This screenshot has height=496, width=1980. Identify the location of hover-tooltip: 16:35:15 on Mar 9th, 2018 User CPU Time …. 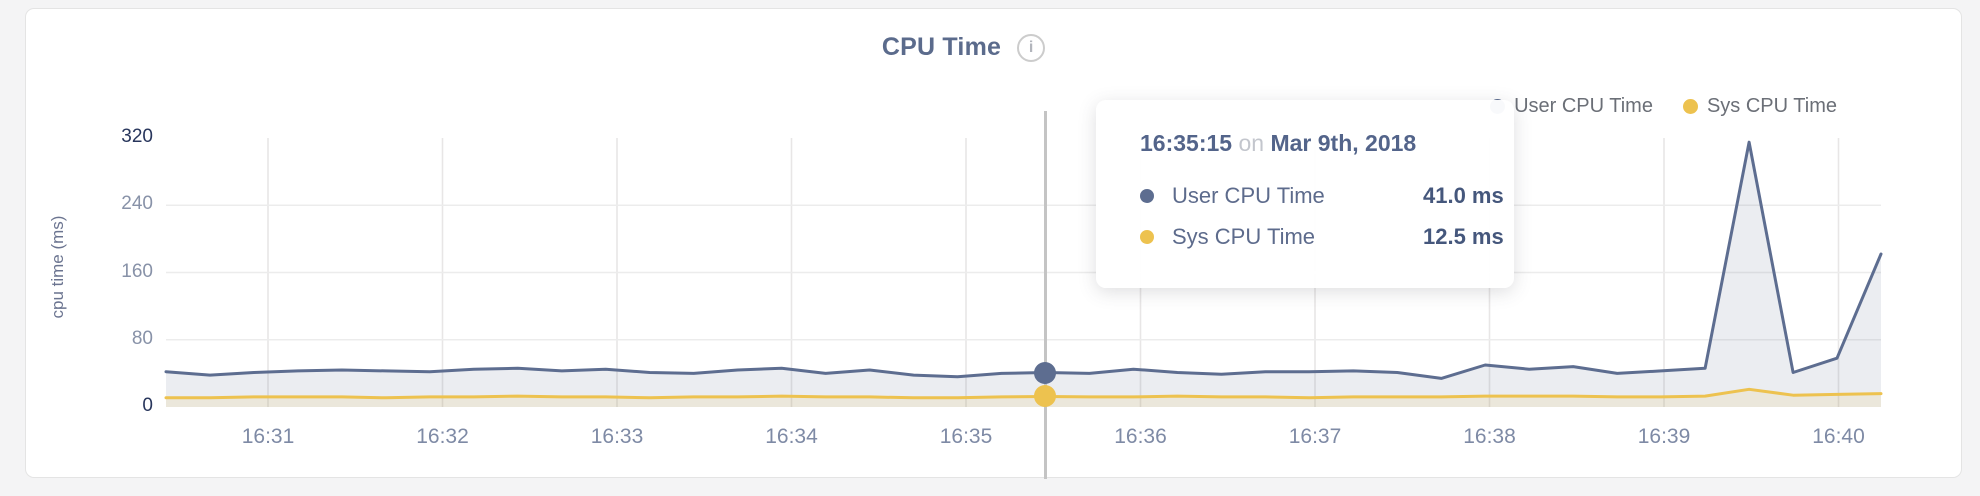
(1305, 194).